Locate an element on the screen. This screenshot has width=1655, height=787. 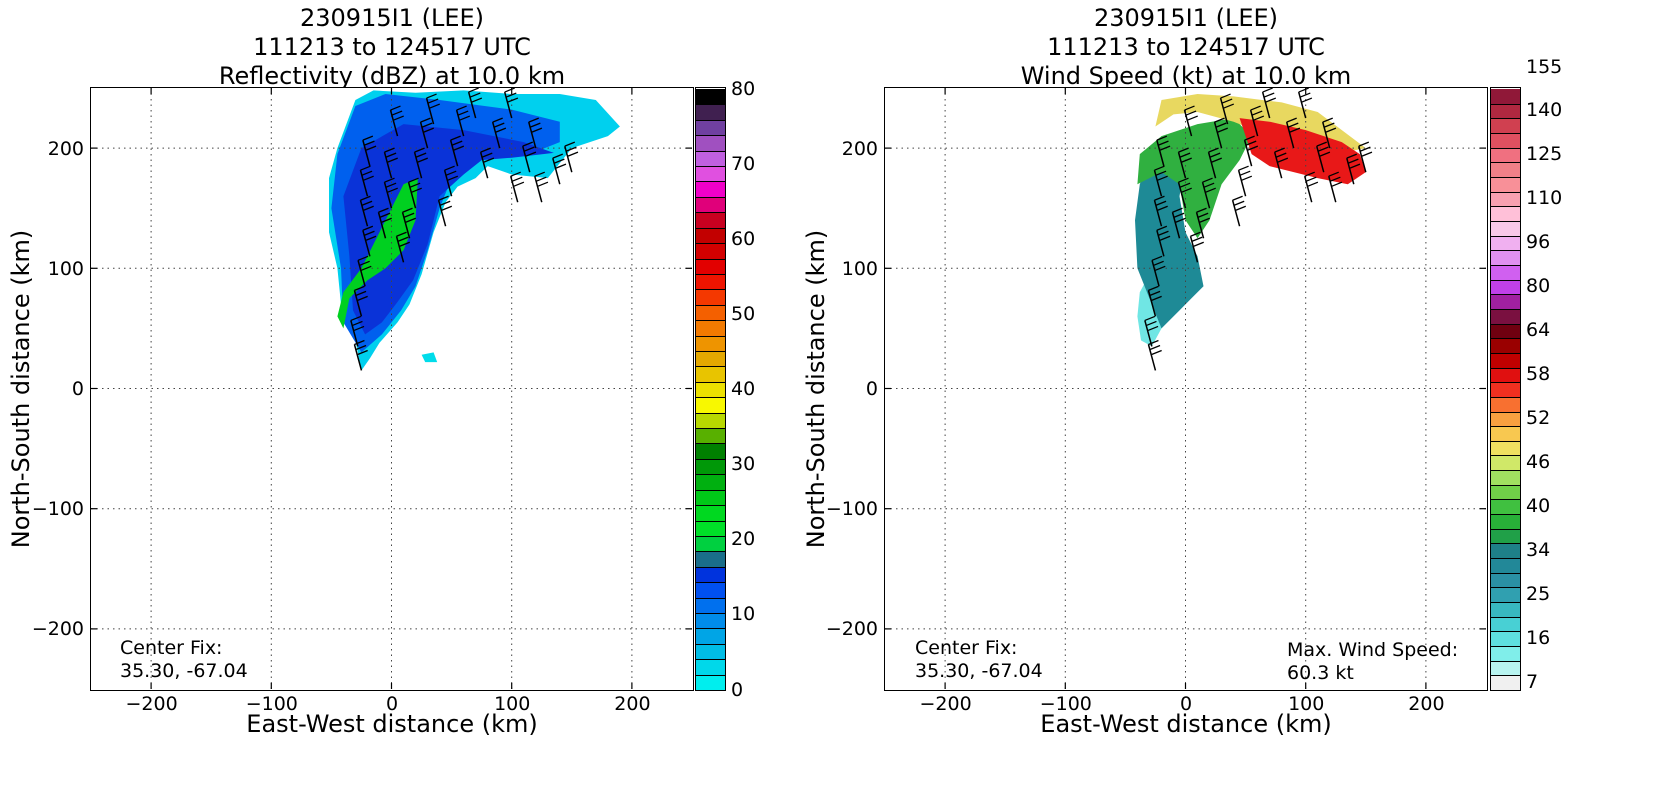
y-tick-label: 100 is located at coordinates (859, 268).